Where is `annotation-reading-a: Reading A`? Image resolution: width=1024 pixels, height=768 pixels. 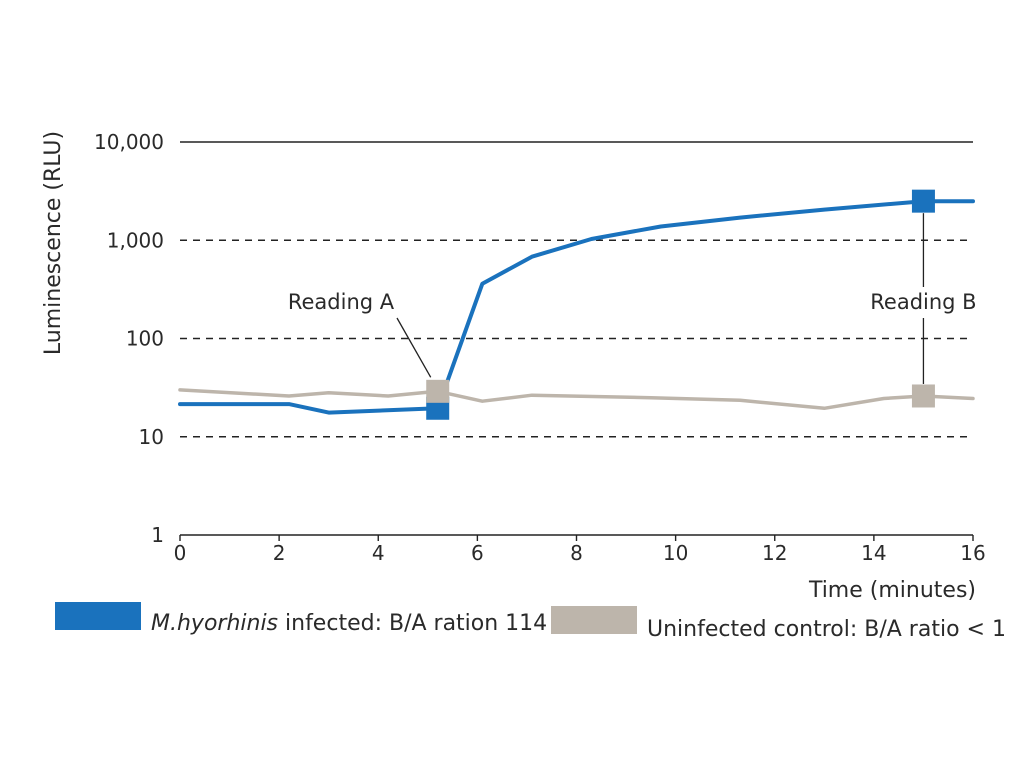
annotation-reading-a: Reading A is located at coordinates (341, 302).